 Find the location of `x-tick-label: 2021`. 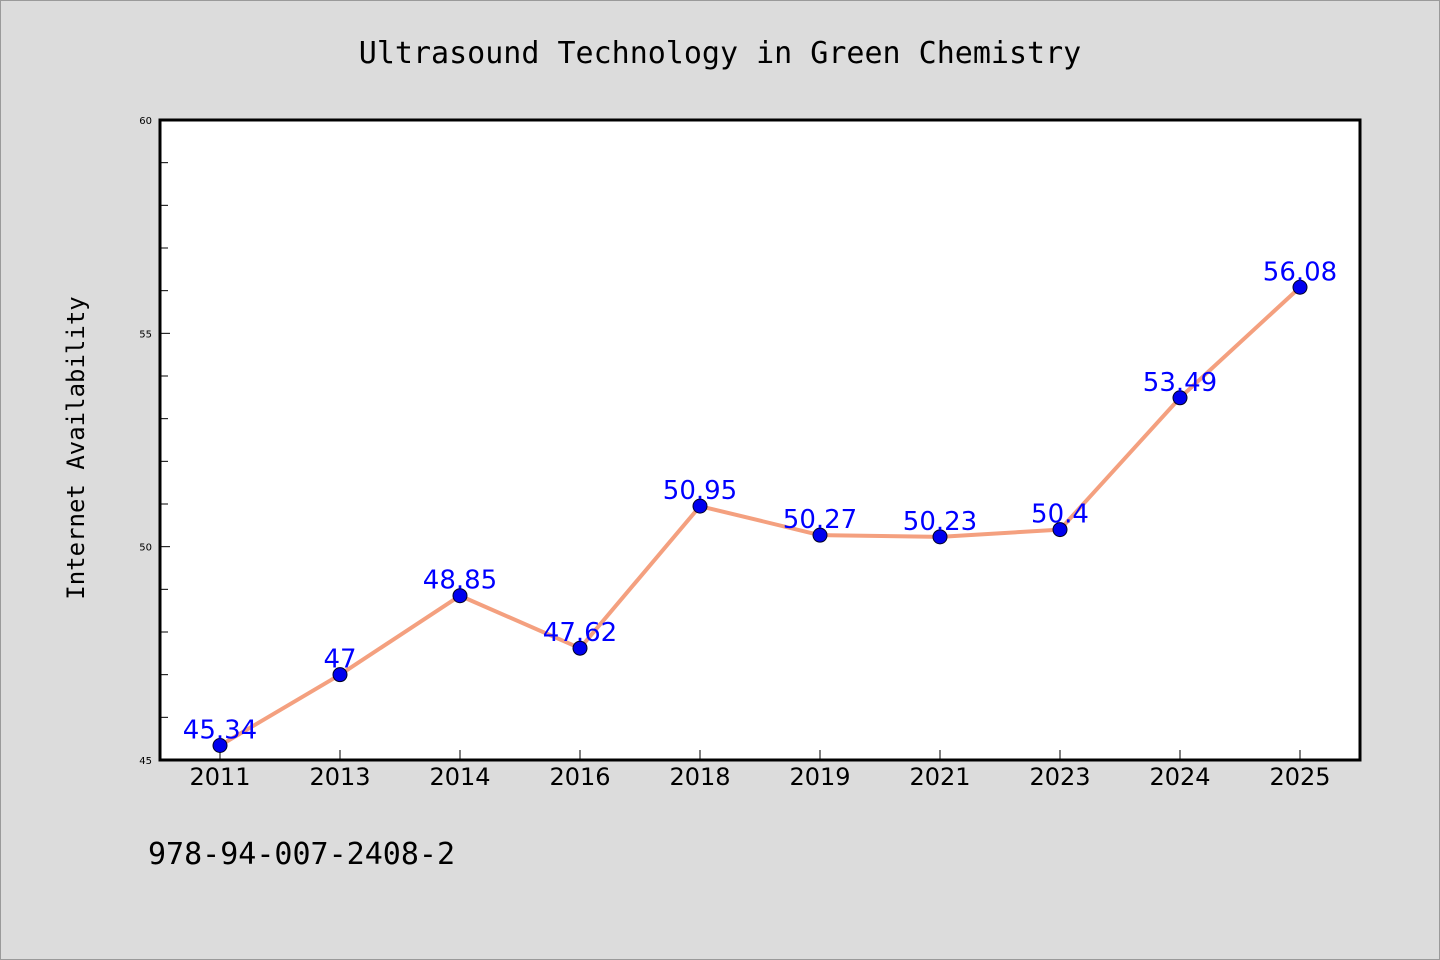

x-tick-label: 2021 is located at coordinates (939, 777).